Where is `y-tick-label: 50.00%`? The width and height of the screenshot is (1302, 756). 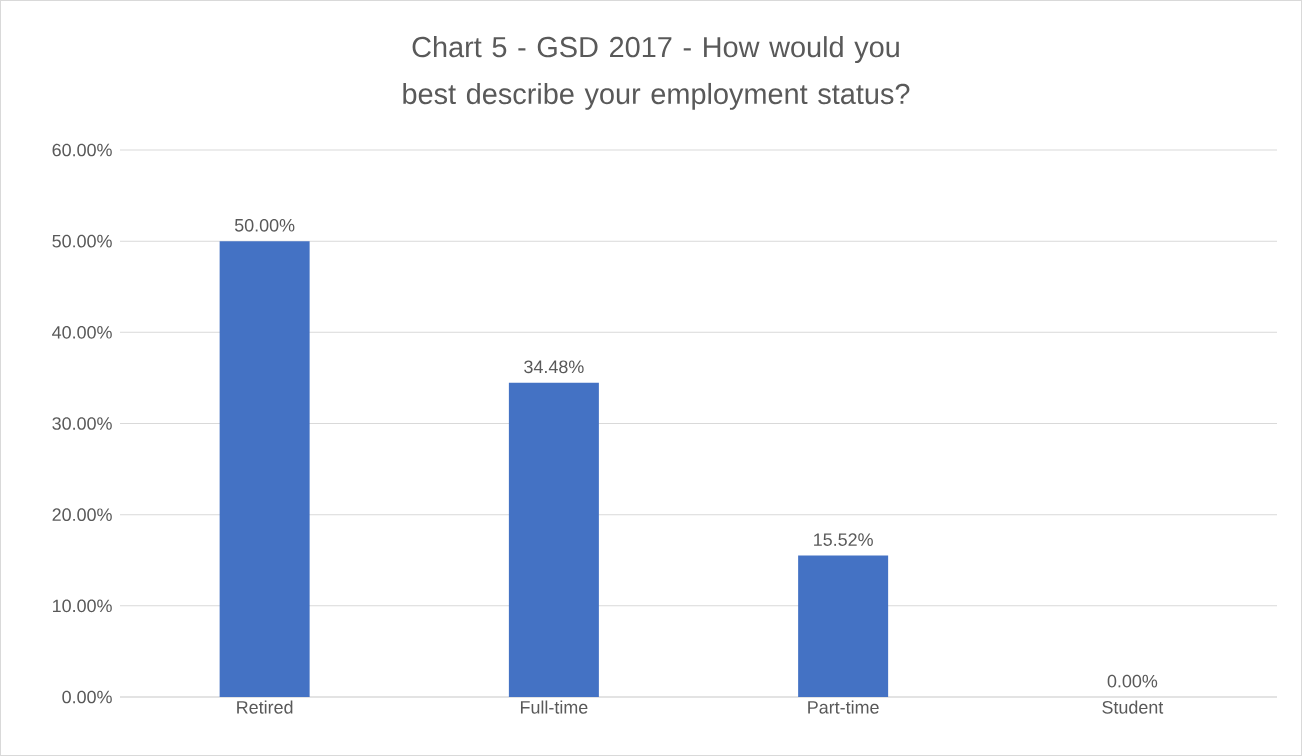 y-tick-label: 50.00% is located at coordinates (82, 241).